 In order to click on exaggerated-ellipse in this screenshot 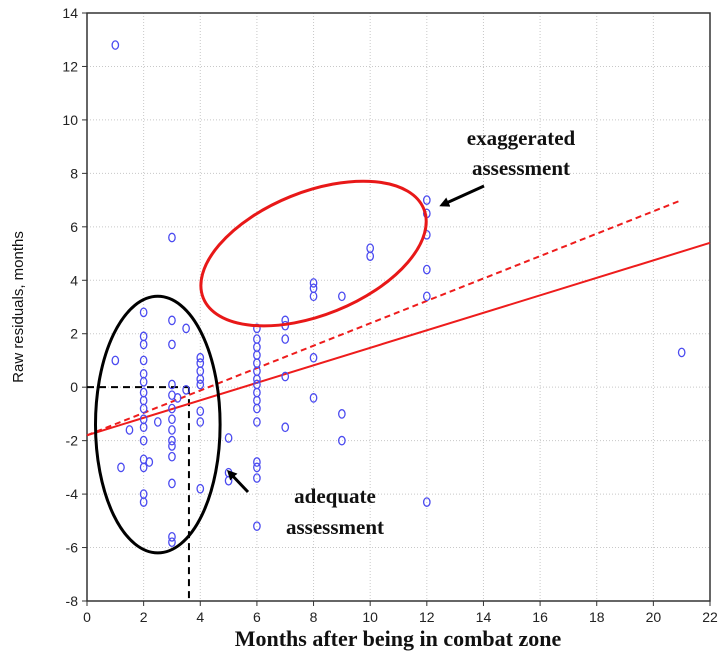, I will do `click(313, 253)`.